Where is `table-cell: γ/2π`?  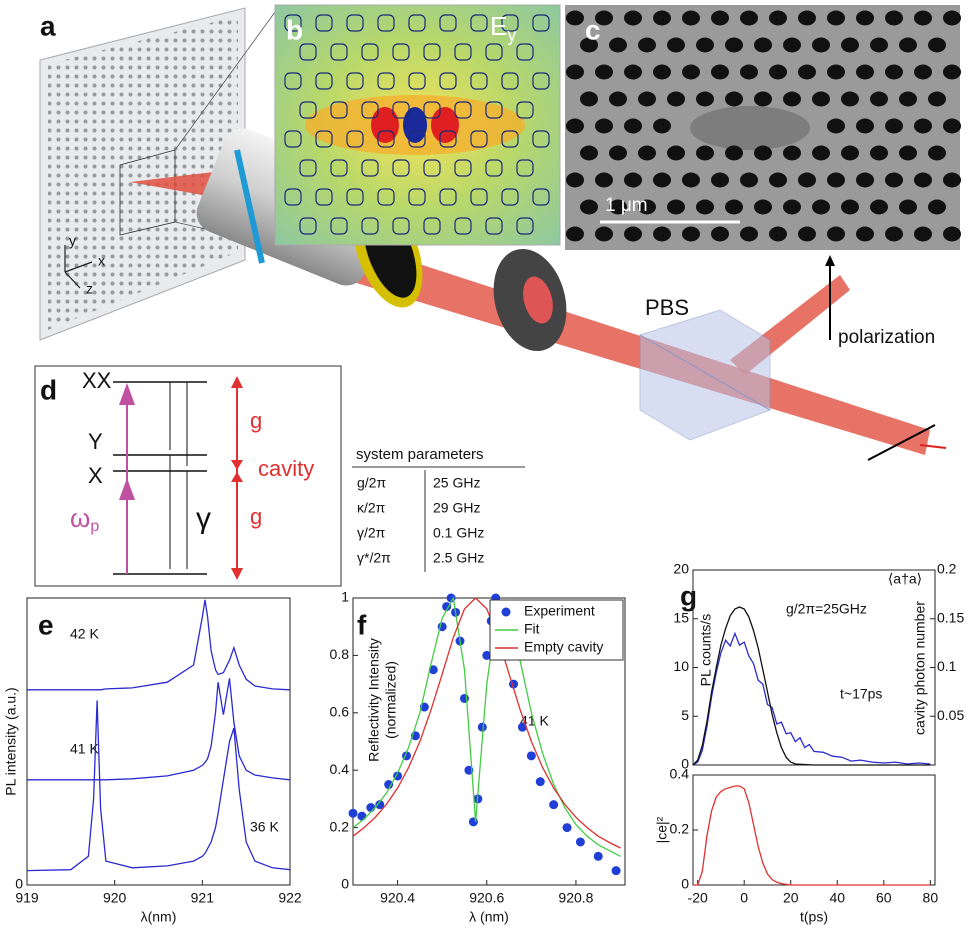 table-cell: γ/2π is located at coordinates (371, 533).